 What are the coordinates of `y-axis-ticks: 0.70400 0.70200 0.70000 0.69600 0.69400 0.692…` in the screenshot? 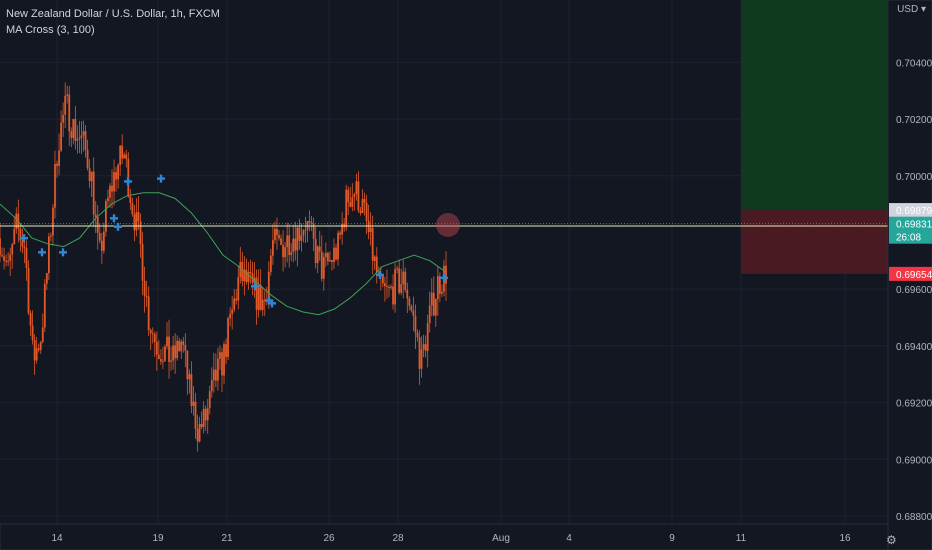 It's located at (914, 290).